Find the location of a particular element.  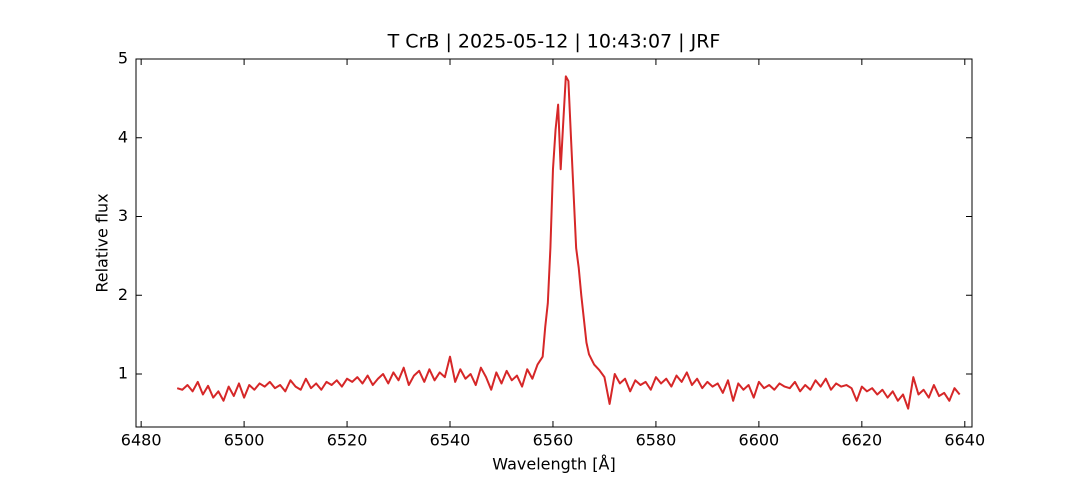

y-tick-label: 4 is located at coordinates (123, 136).